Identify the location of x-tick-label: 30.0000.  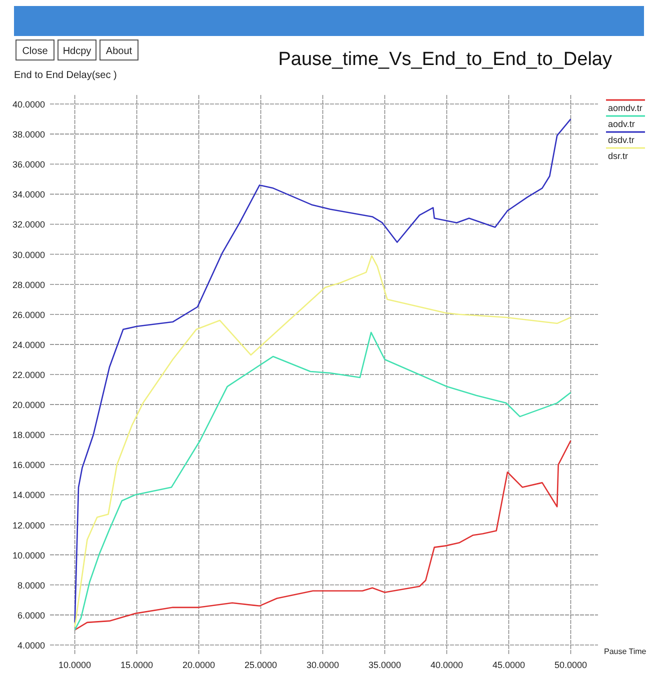
(323, 665).